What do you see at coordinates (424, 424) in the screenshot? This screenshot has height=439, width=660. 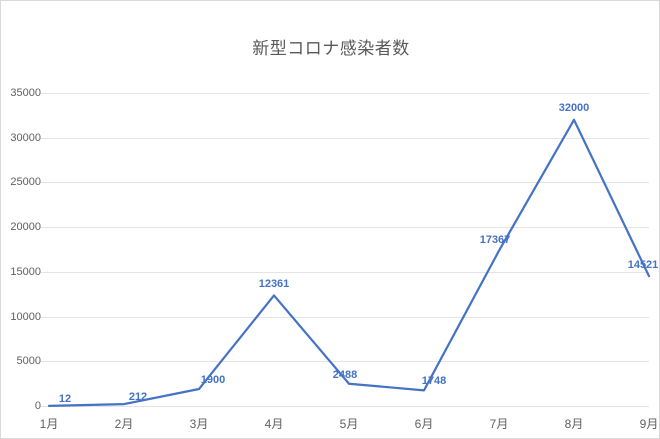 I see `x-axis-tick-label: 6月` at bounding box center [424, 424].